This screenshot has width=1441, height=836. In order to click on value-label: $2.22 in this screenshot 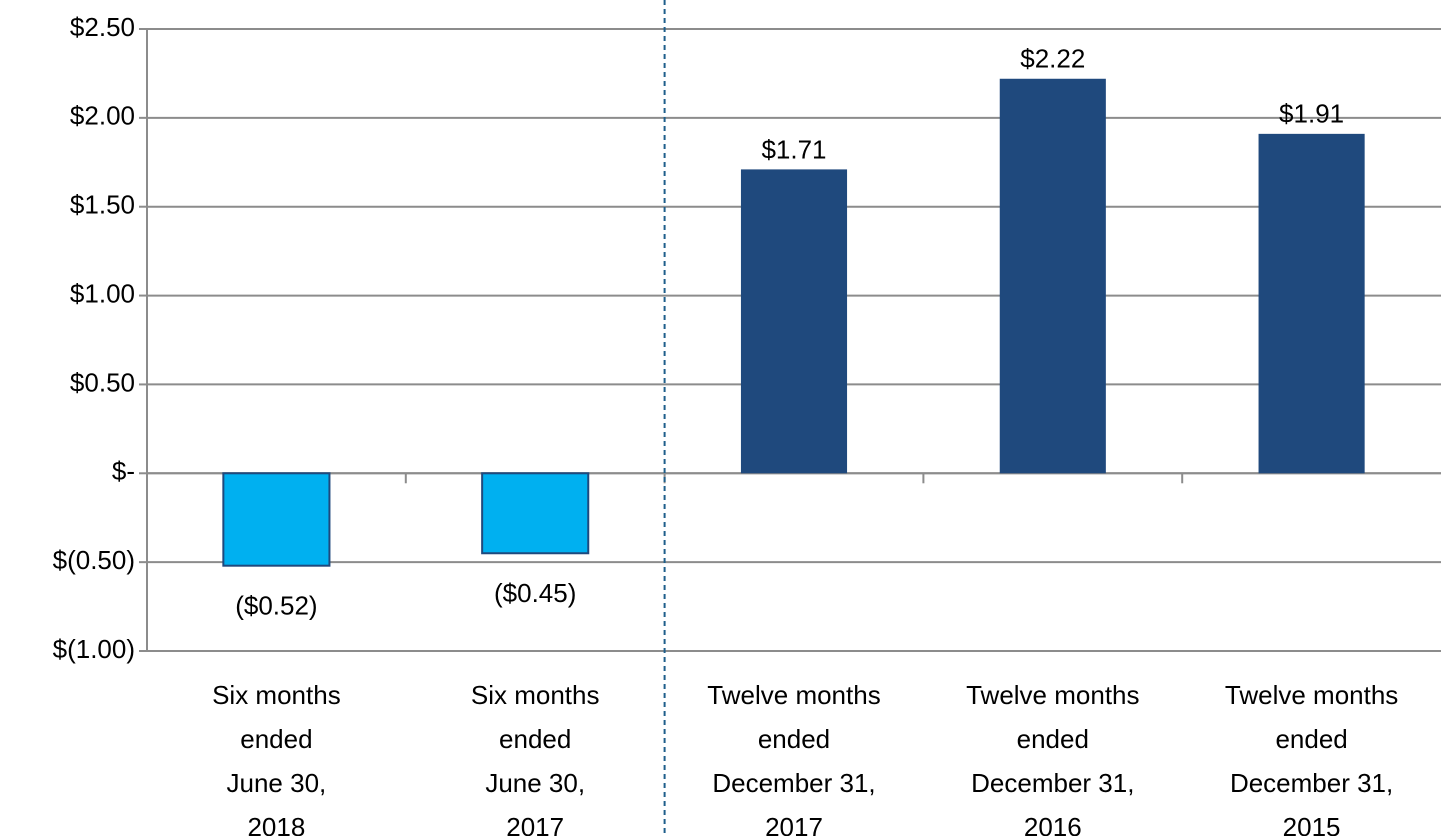, I will do `click(1052, 59)`.